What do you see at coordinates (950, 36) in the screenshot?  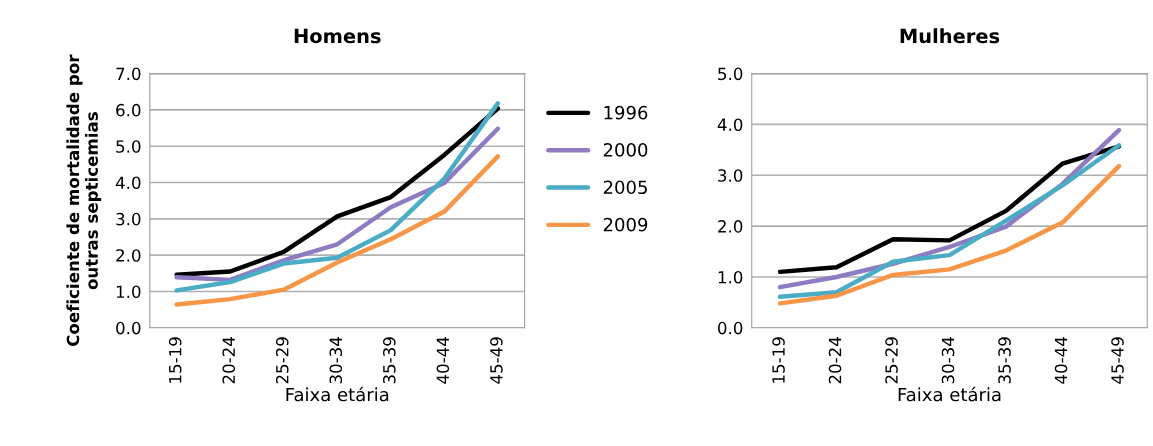 I see `chart-title: Mulheres` at bounding box center [950, 36].